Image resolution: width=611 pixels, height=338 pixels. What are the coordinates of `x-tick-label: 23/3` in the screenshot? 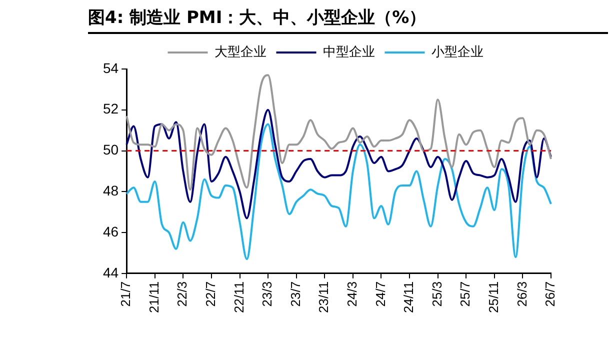 It's located at (267, 294).